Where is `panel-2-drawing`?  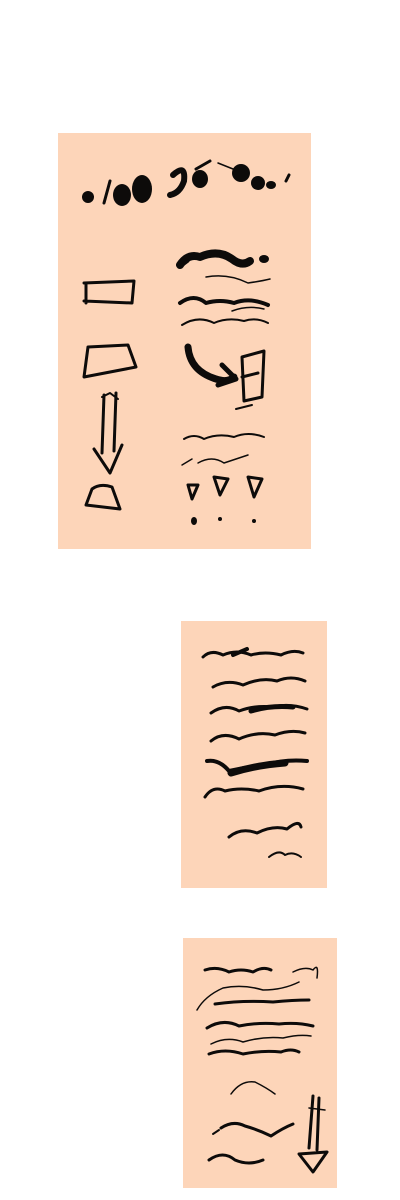
panel-2-drawing is located at coordinates (254, 754).